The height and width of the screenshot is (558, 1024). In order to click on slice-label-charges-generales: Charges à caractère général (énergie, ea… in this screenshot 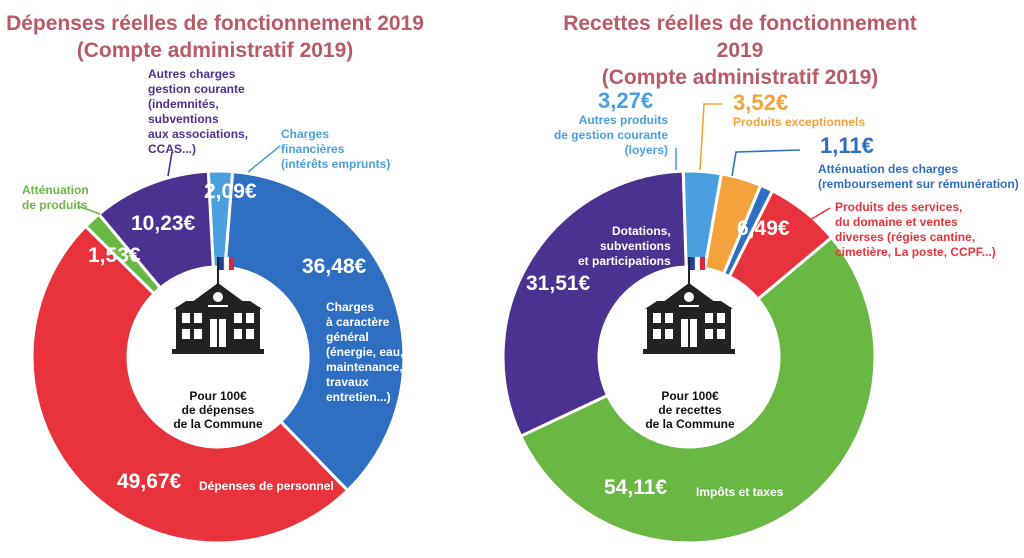, I will do `click(365, 352)`.